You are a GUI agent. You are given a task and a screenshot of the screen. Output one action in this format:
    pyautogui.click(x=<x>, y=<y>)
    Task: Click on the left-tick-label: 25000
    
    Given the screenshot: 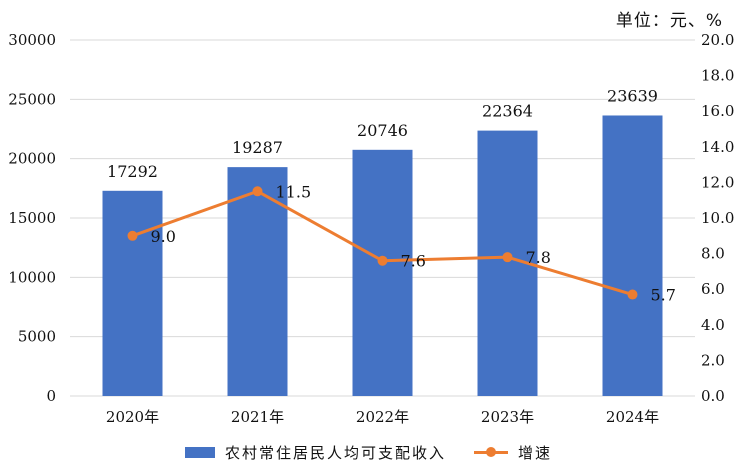 What is the action you would take?
    pyautogui.click(x=32, y=99)
    